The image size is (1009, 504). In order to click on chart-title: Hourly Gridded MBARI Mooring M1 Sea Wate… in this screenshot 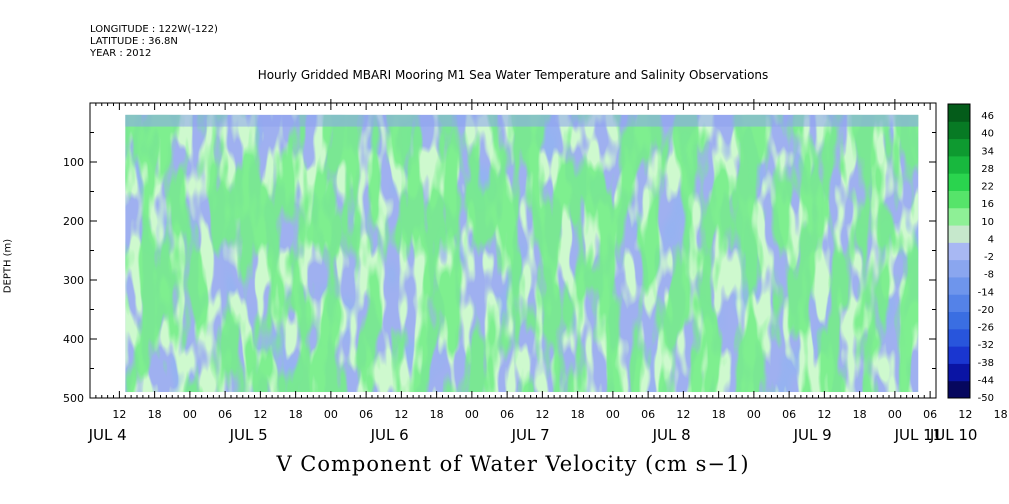, I will do `click(513, 75)`.